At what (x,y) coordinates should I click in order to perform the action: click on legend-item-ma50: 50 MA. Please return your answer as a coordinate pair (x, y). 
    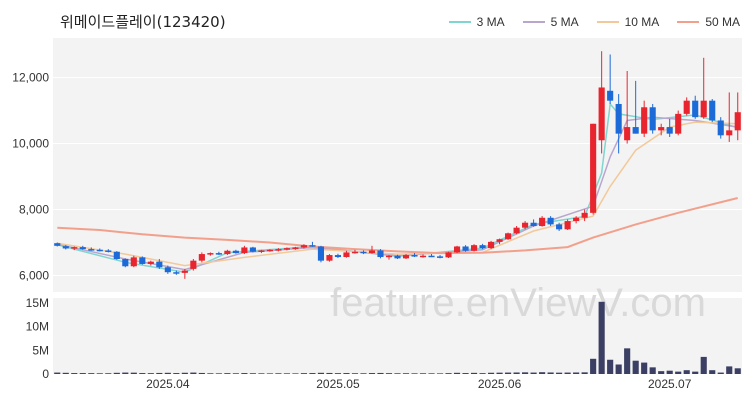
    Looking at the image, I should click on (708, 22).